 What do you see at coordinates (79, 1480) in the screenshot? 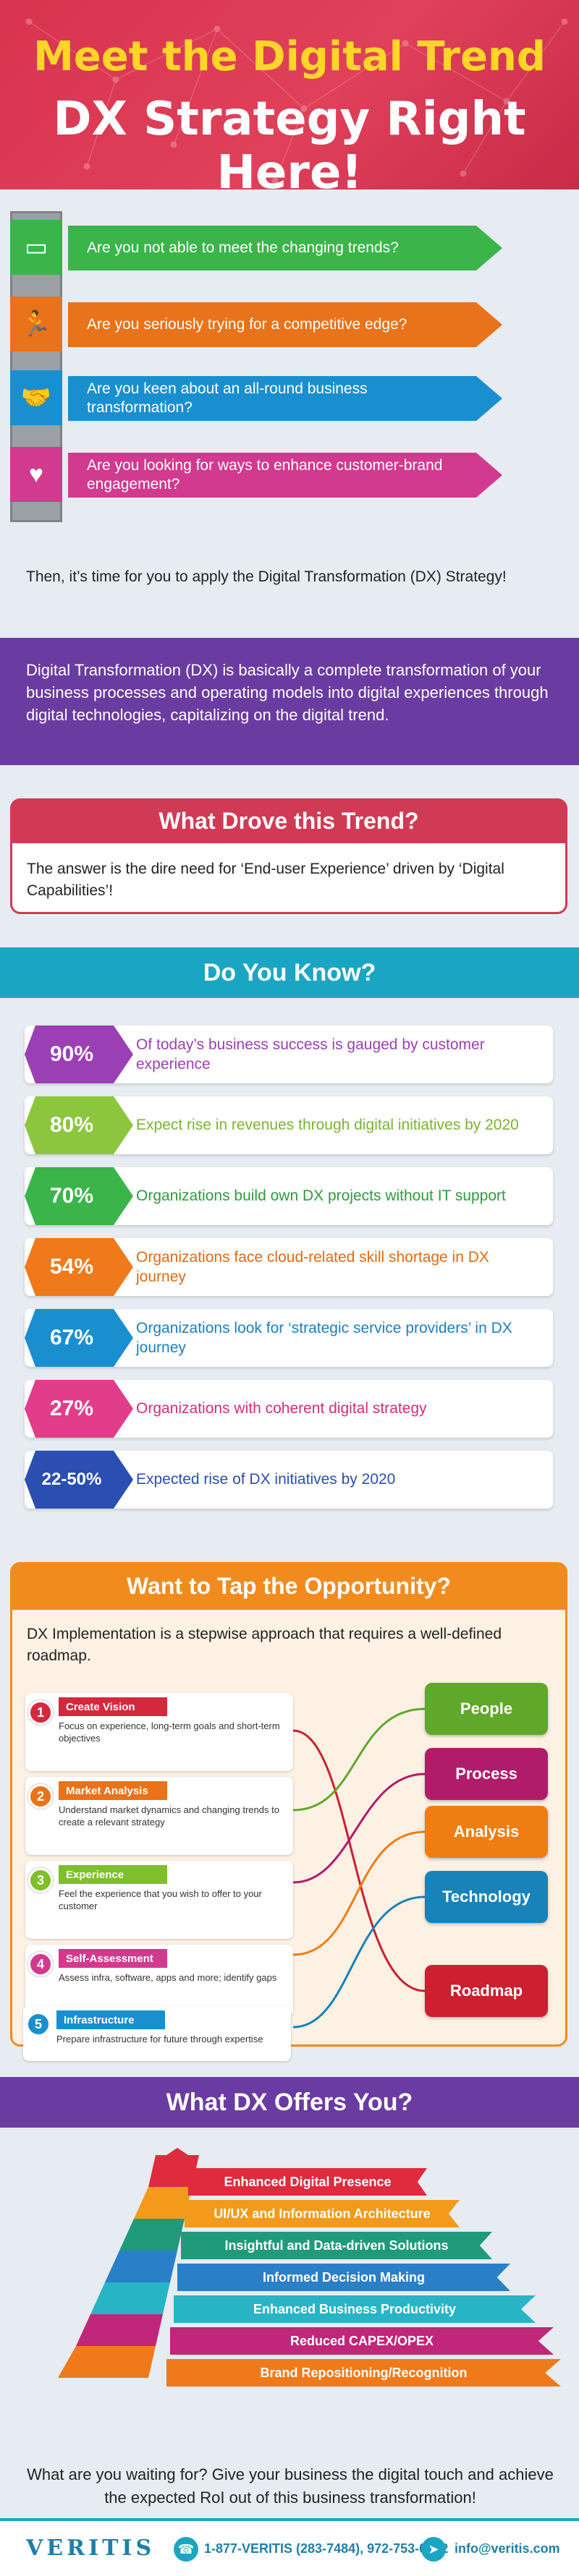
I see `stat-percent: 22-50%` at bounding box center [79, 1480].